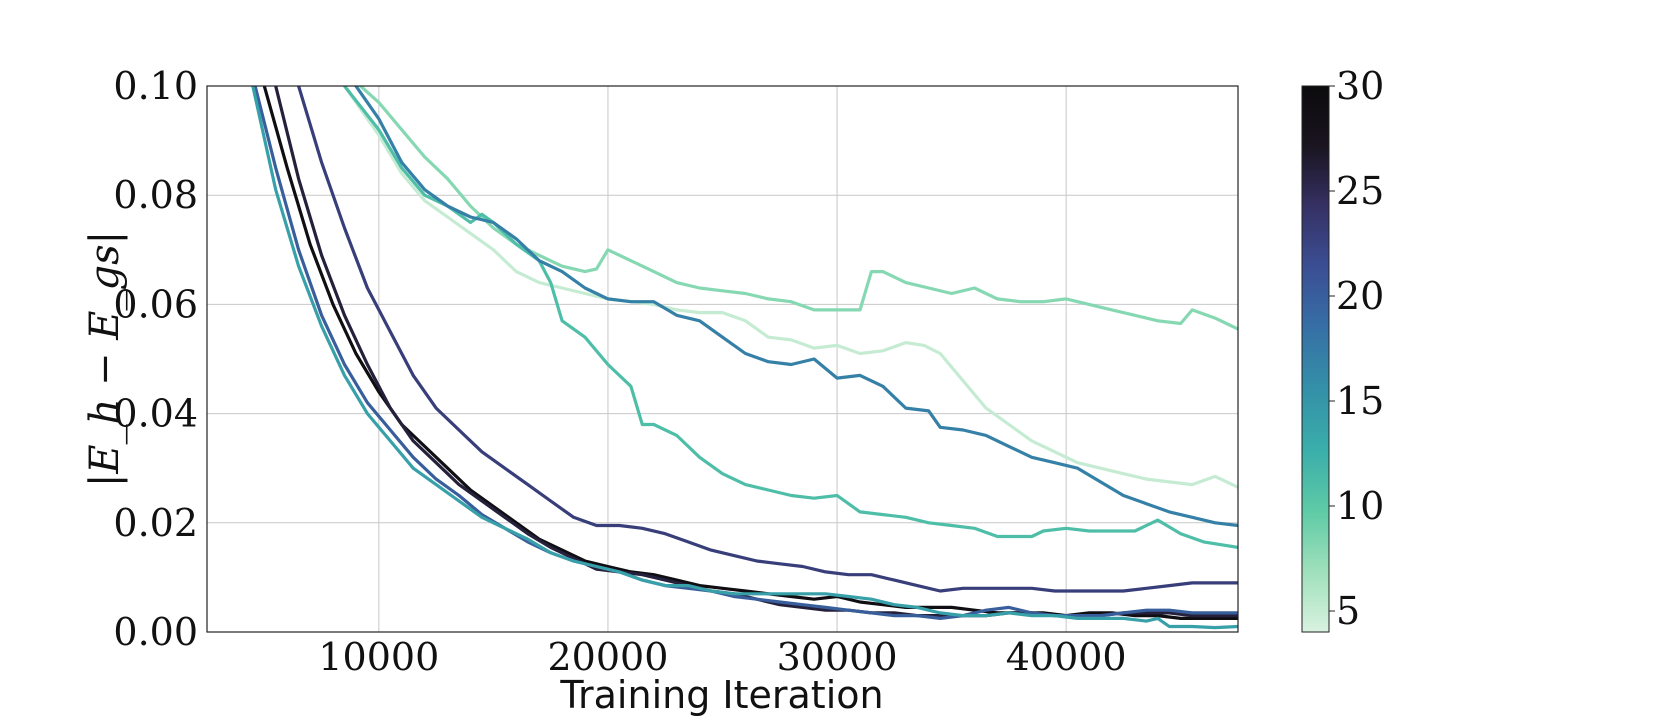  Describe the element at coordinates (1360, 401) in the screenshot. I see `colorbar-tick-label: 15` at that location.